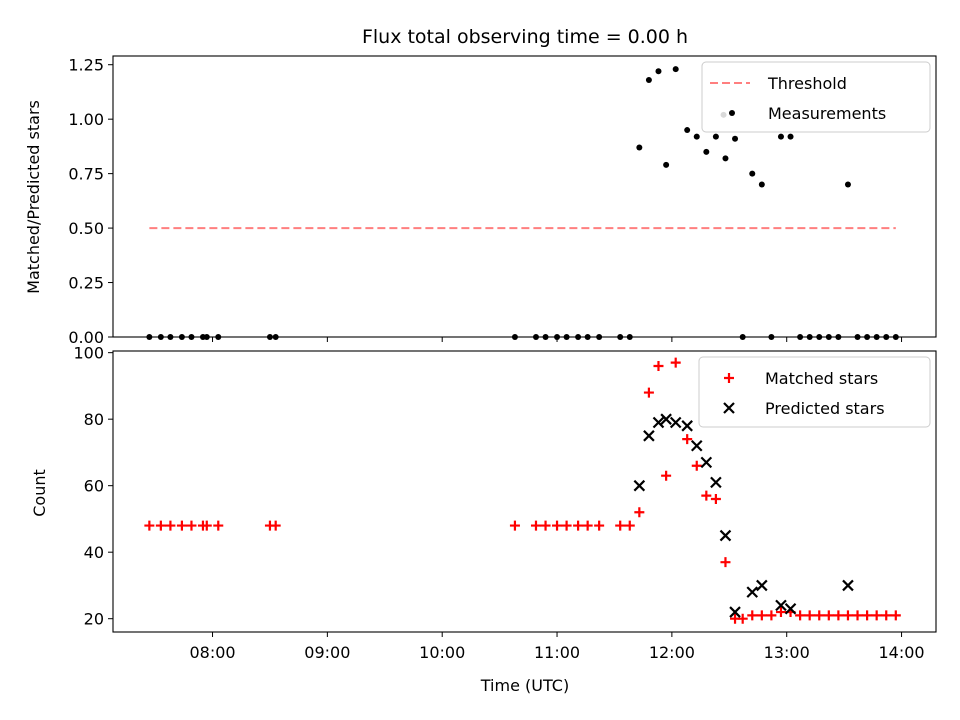 The width and height of the screenshot is (960, 720). I want to click on y-tick-label: 100, so click(88, 353).